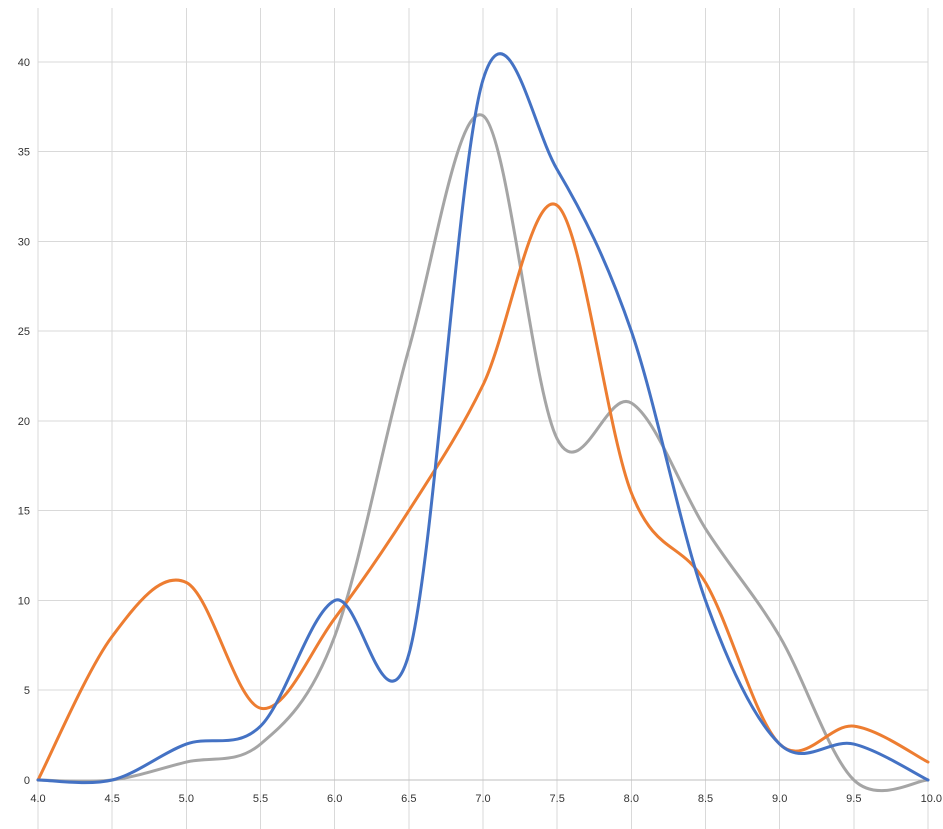  What do you see at coordinates (557, 799) in the screenshot?
I see `x-tick-label: 7.5` at bounding box center [557, 799].